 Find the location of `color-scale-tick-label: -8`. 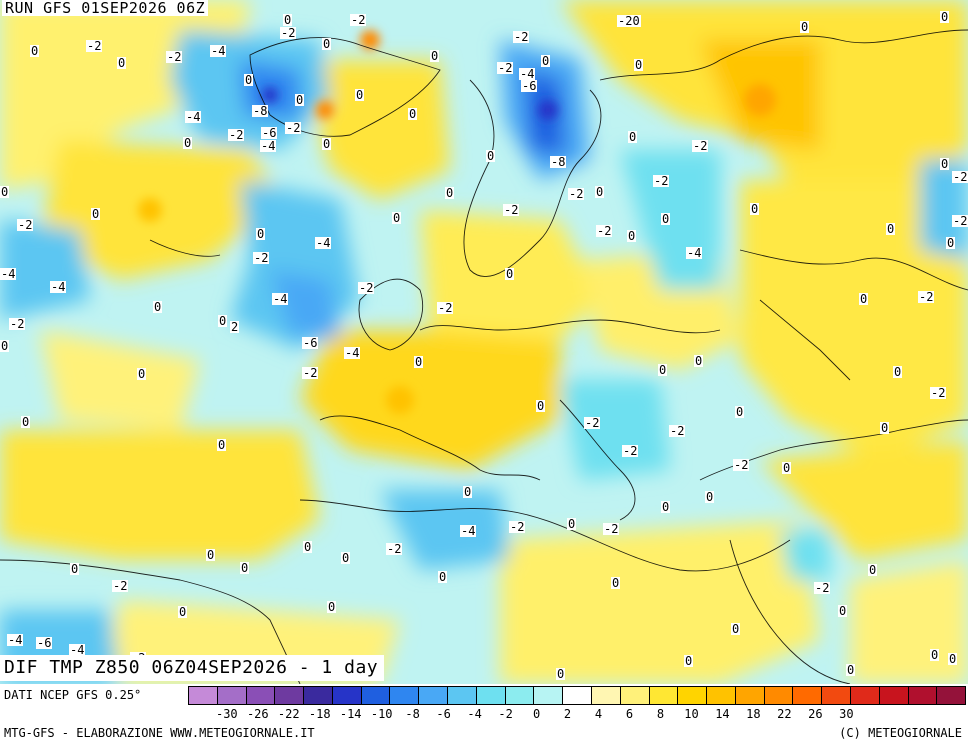

color-scale-tick-label: -8 is located at coordinates (412, 714).